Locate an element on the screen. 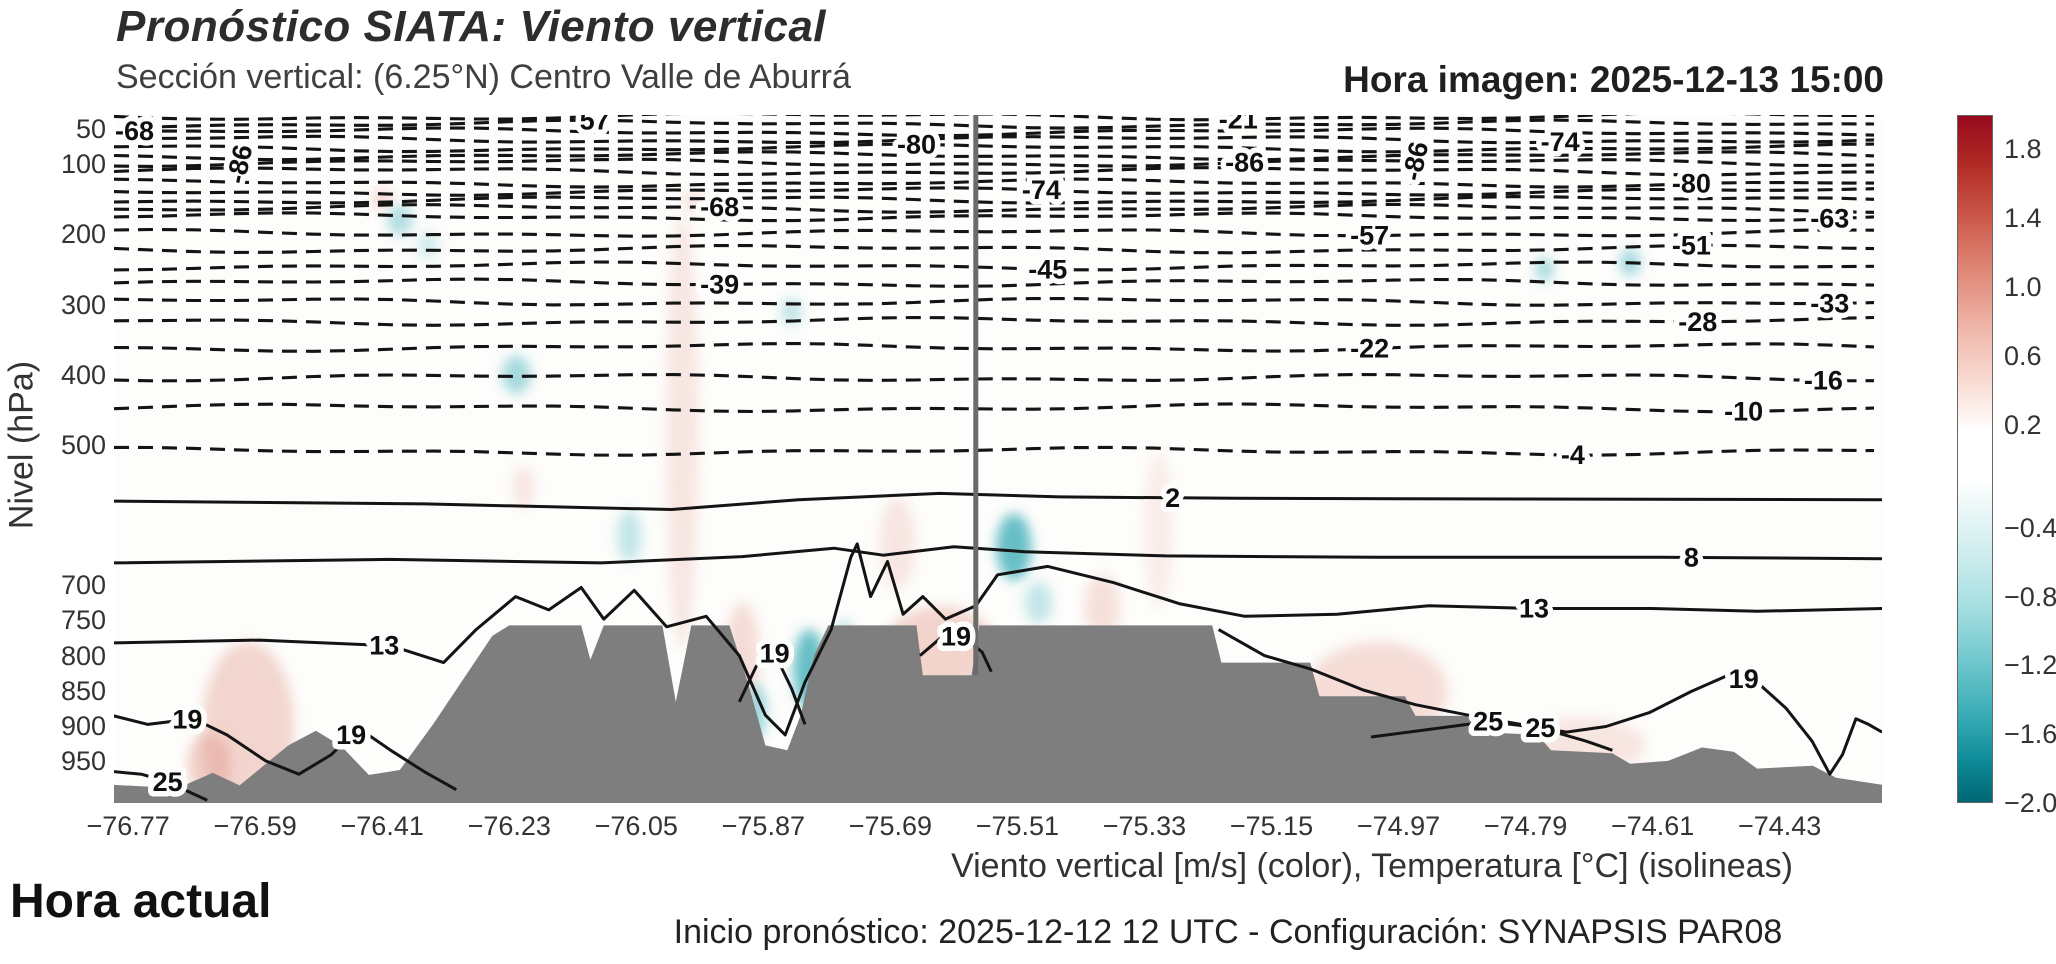 Image resolution: width=2056 pixels, height=964 pixels. colorbar-tick: 0.6 is located at coordinates (2023, 355).